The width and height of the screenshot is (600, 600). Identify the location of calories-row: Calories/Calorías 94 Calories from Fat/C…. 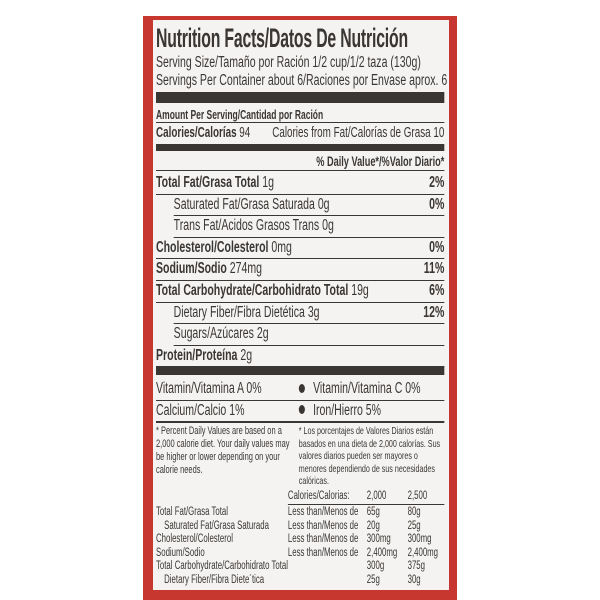
(300, 133).